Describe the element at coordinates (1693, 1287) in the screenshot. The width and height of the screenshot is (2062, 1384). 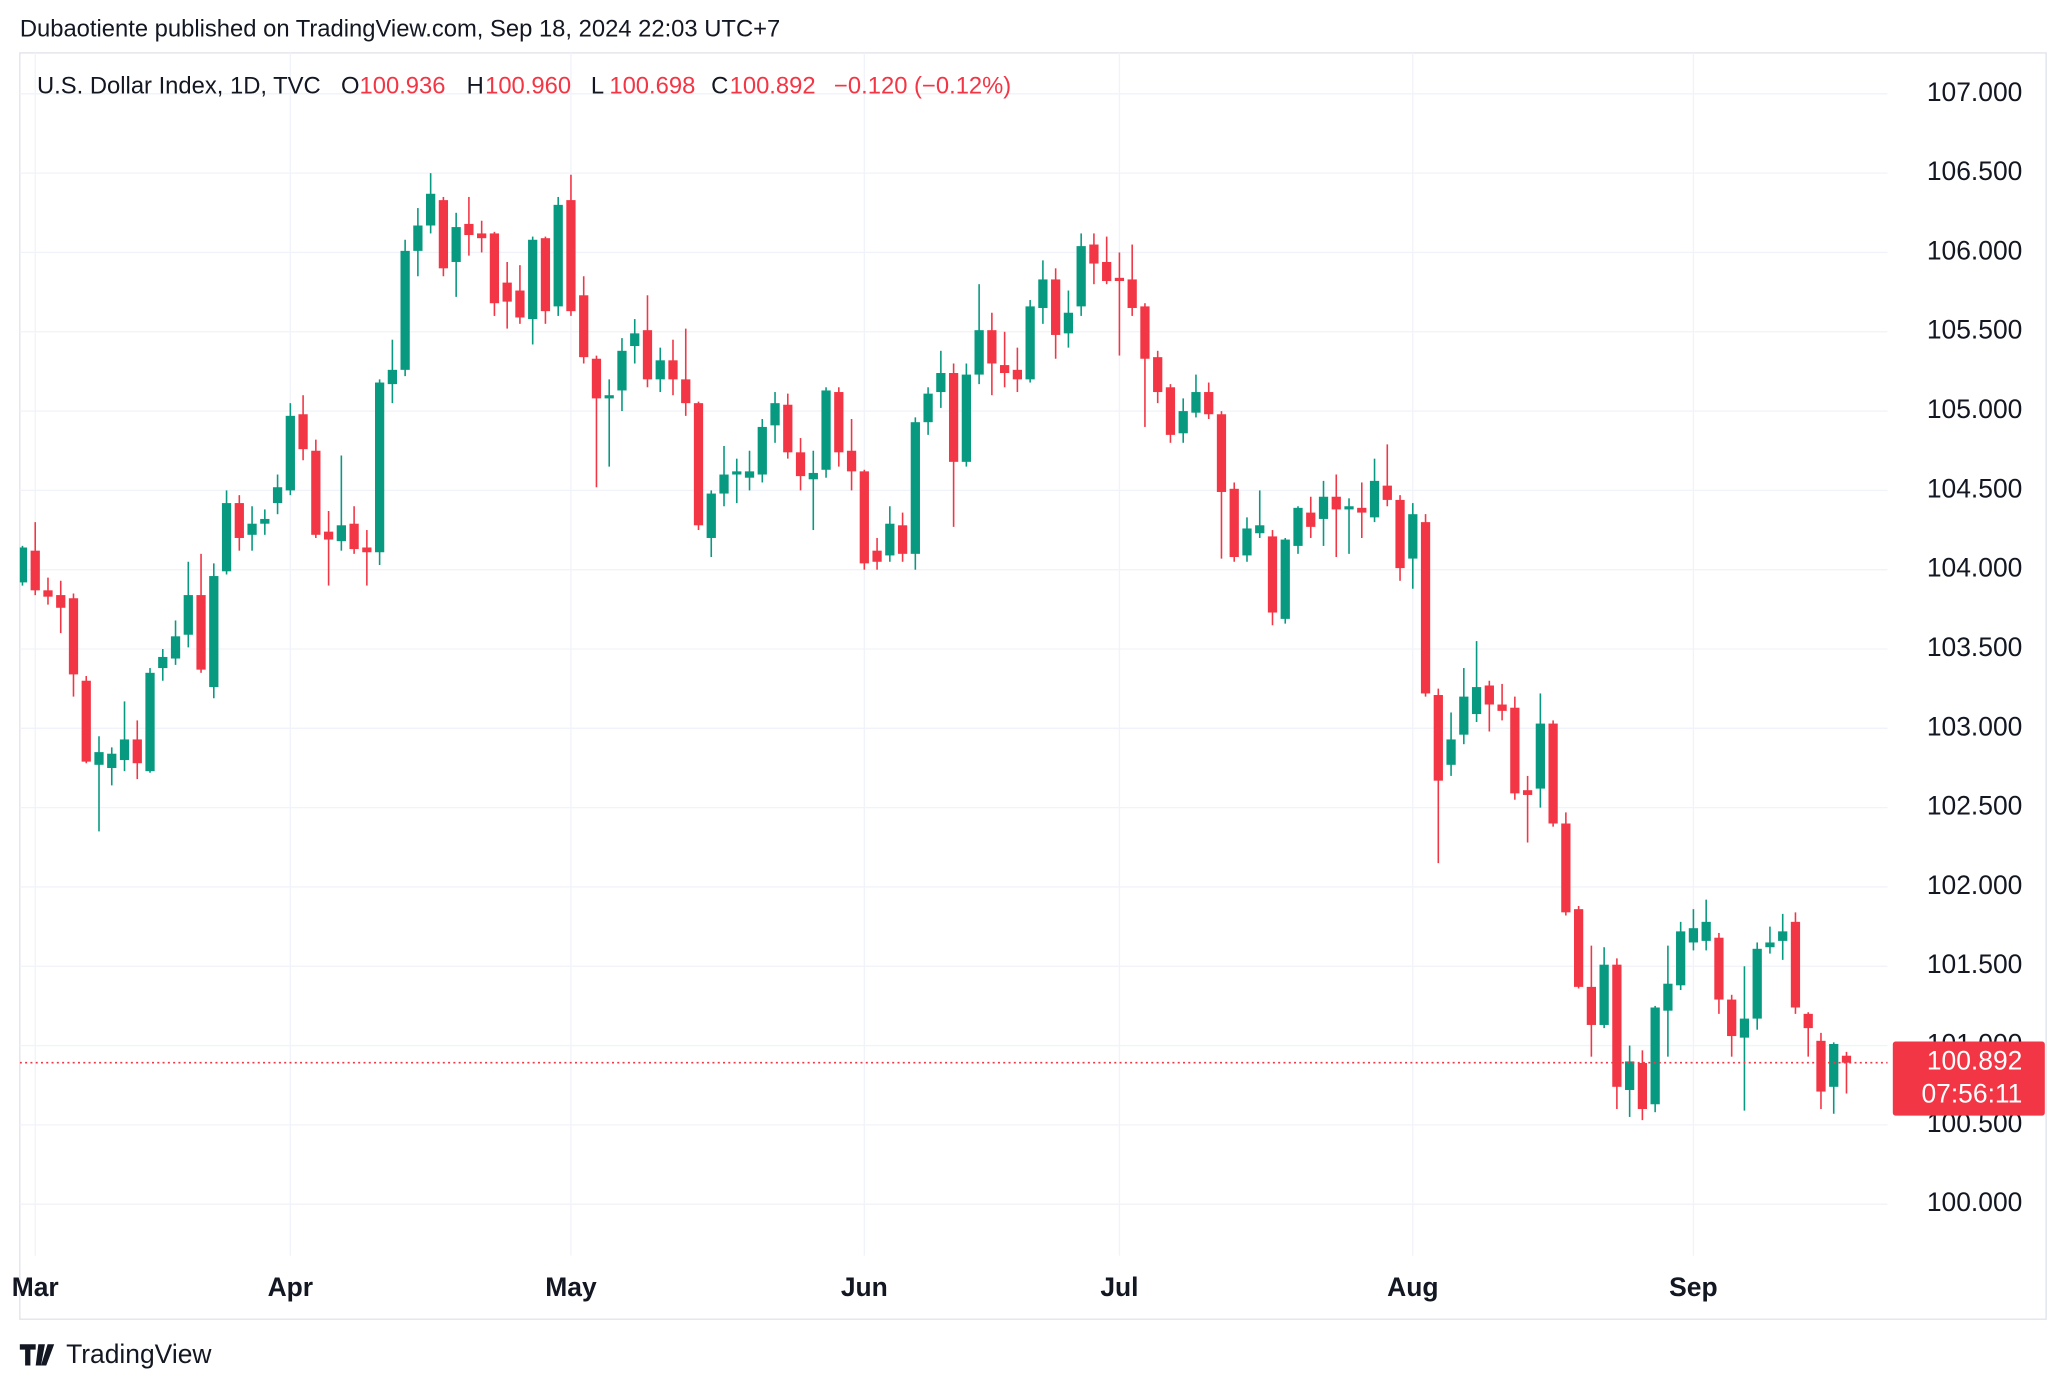
I see `x-tick-label: Sep` at that location.